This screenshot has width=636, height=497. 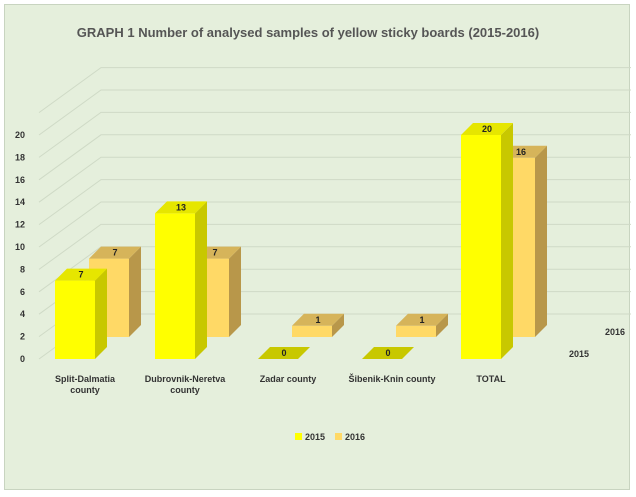 I want to click on y-tick-label: 4, so click(x=22, y=314).